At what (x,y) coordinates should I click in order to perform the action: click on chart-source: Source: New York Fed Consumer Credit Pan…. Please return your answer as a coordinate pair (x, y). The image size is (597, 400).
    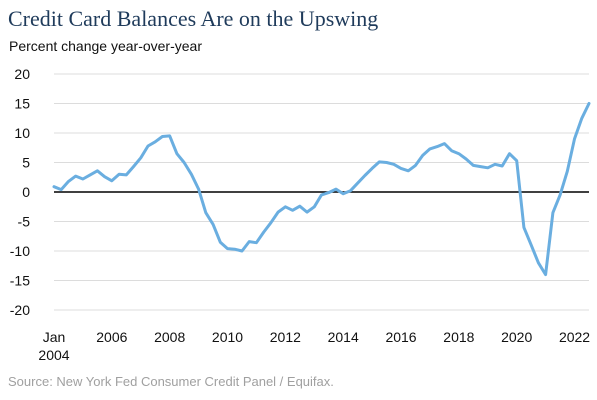
    Looking at the image, I should click on (171, 381).